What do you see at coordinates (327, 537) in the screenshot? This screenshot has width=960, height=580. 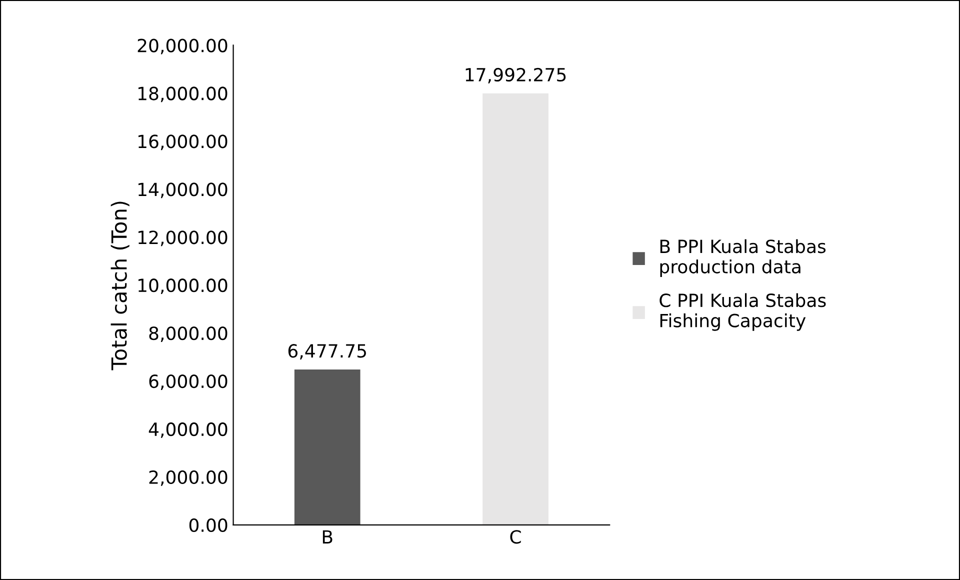 I see `x-tick-label: B` at bounding box center [327, 537].